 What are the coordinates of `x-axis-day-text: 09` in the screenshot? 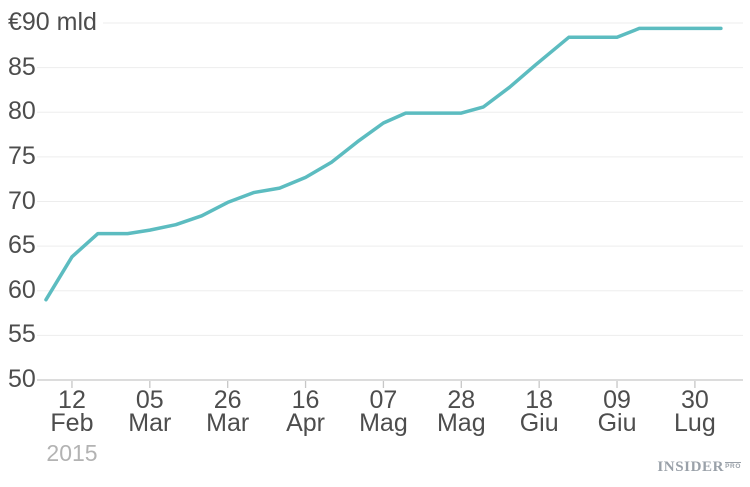 It's located at (617, 400).